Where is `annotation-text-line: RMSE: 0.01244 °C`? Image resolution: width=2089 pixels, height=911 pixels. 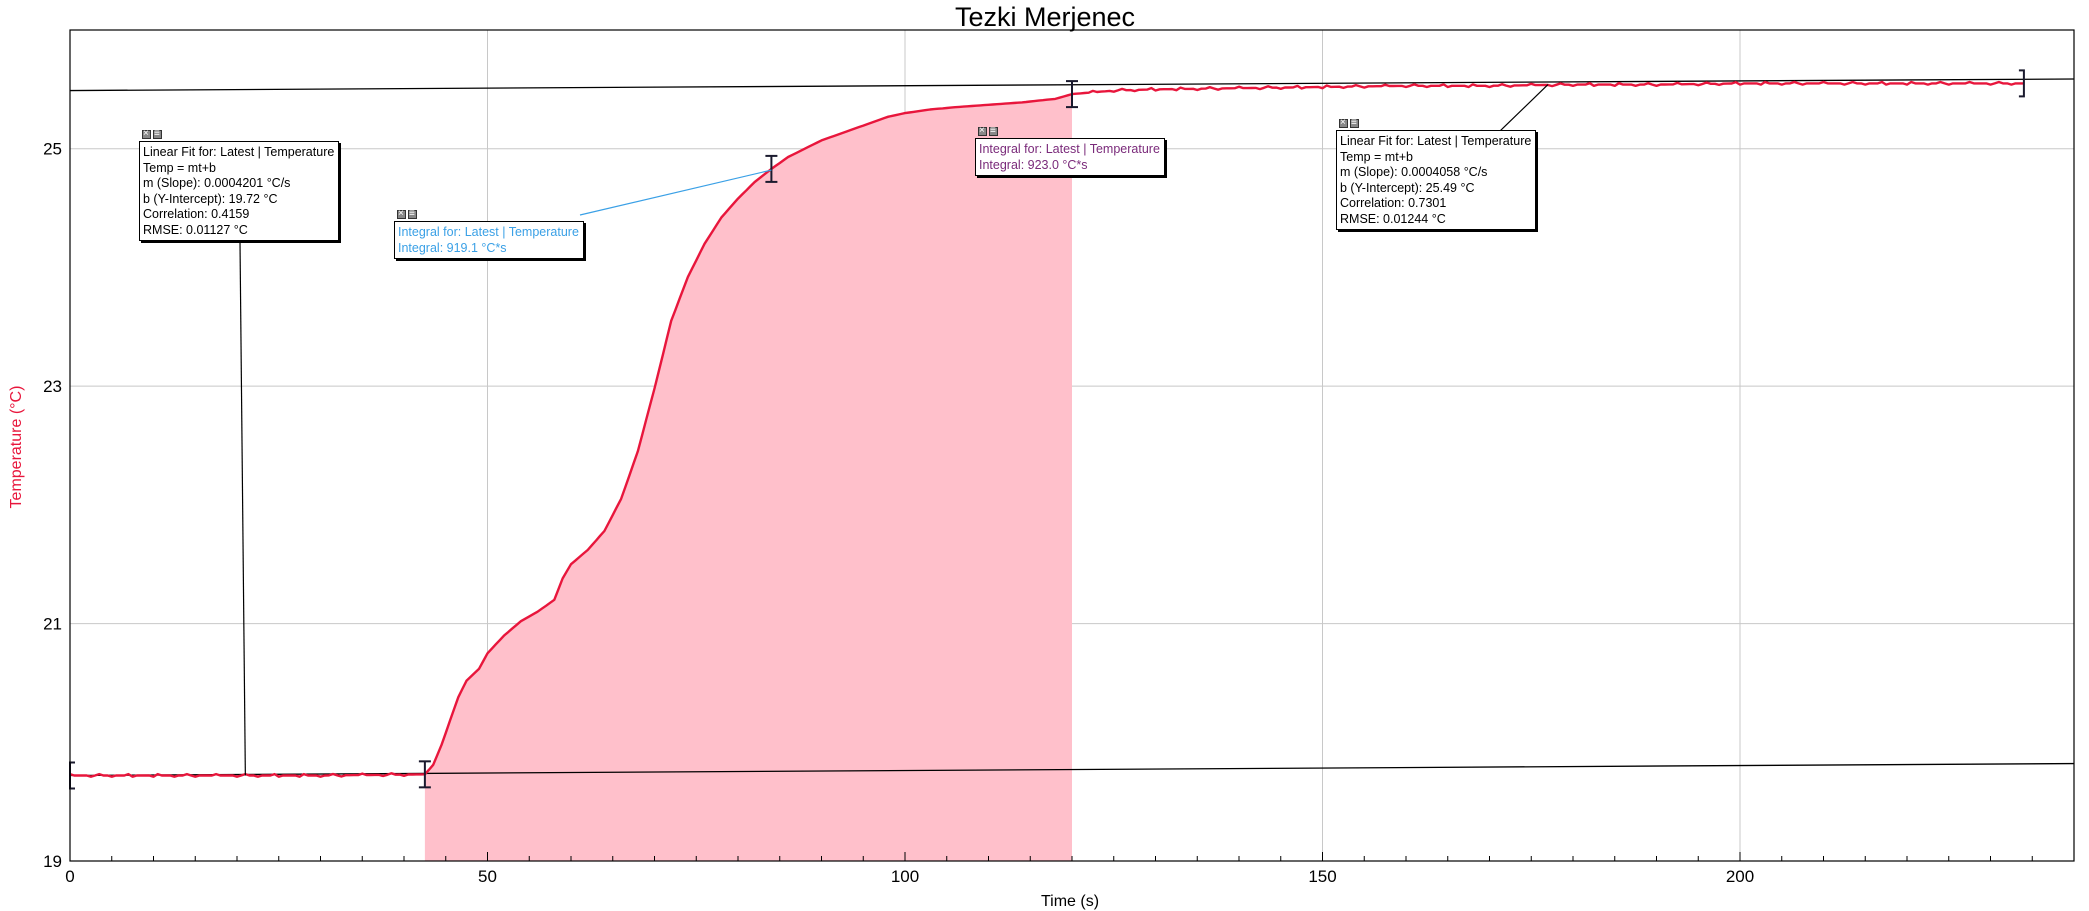 annotation-text-line: RMSE: 0.01244 °C is located at coordinates (1393, 218).